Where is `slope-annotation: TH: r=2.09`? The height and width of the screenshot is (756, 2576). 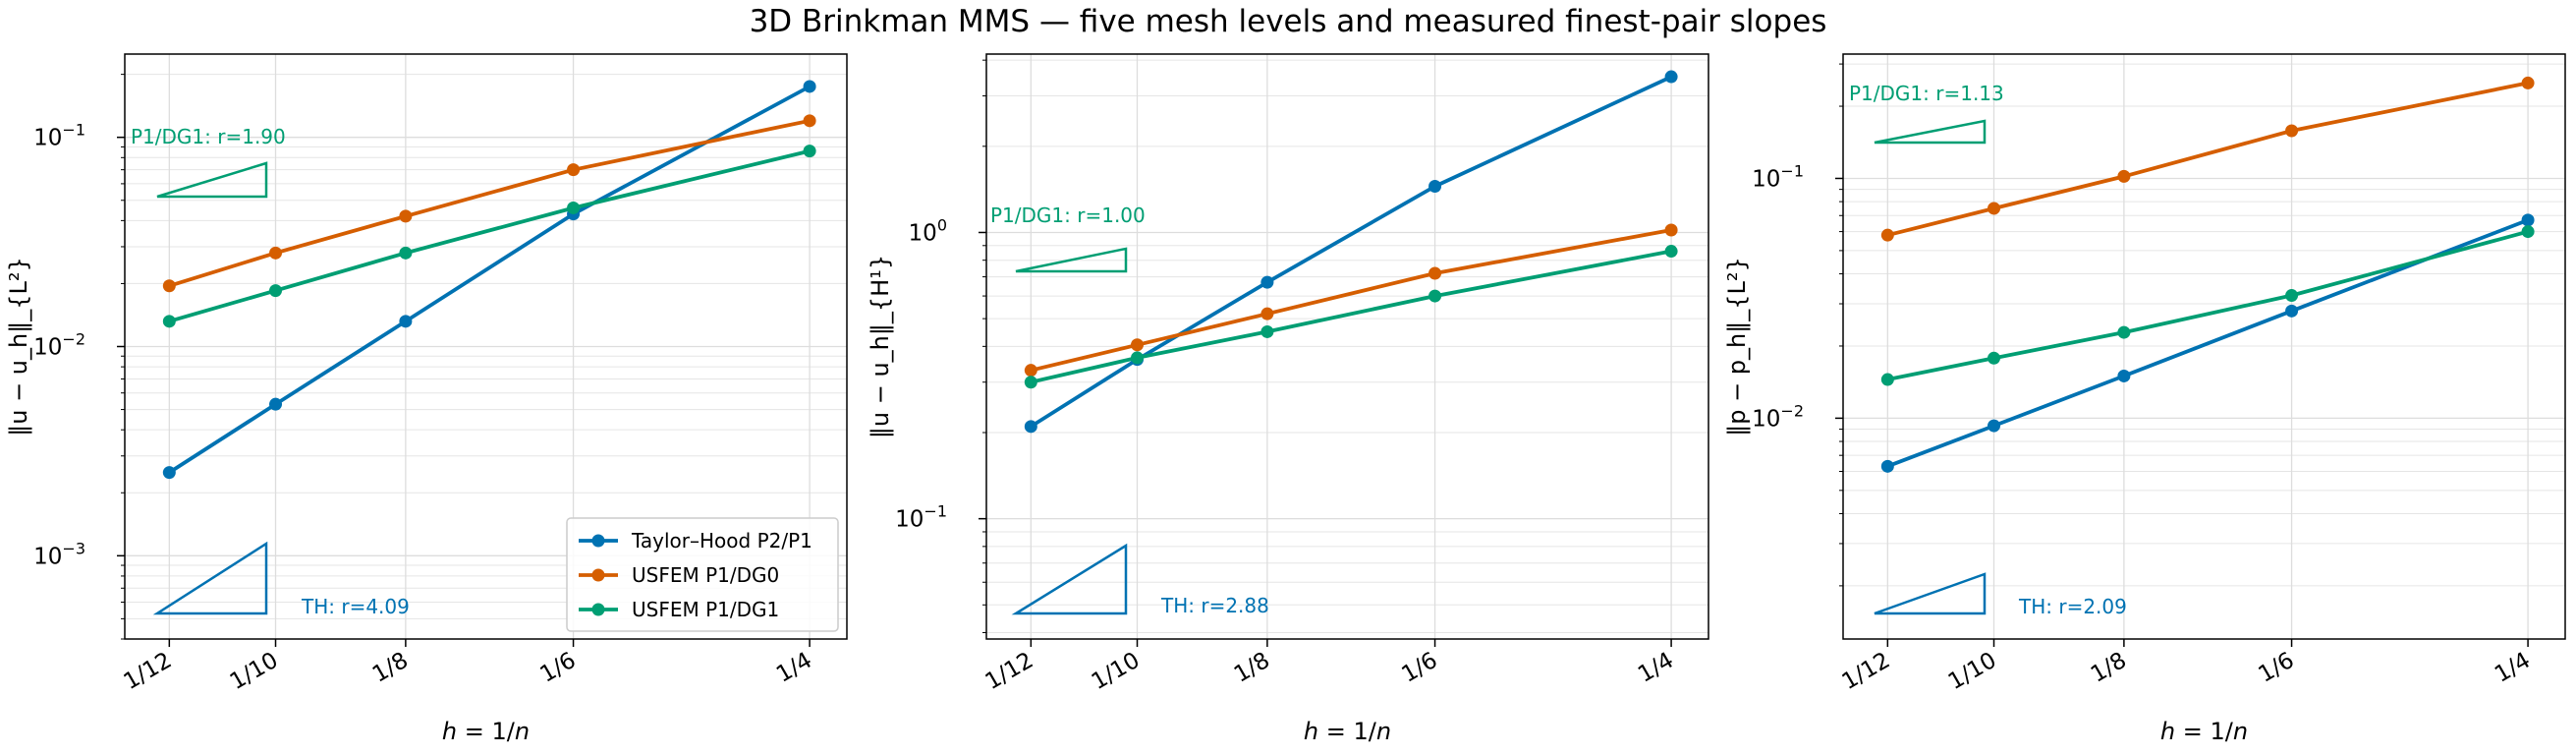 slope-annotation: TH: r=2.09 is located at coordinates (2072, 606).